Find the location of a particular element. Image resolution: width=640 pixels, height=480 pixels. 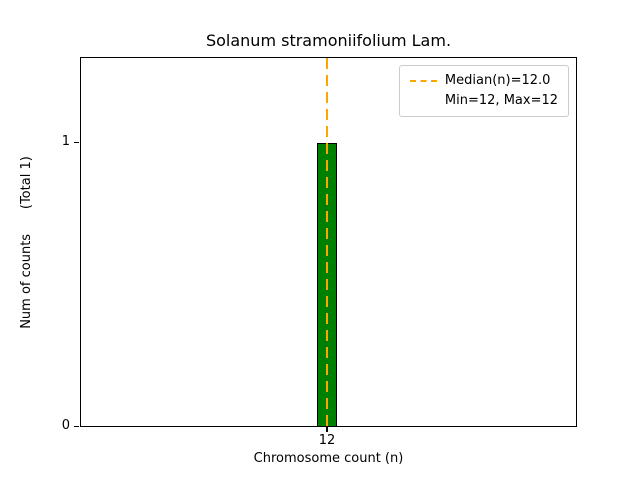

y-axis-label: Num of counts (Total 1) is located at coordinates (26, 242).